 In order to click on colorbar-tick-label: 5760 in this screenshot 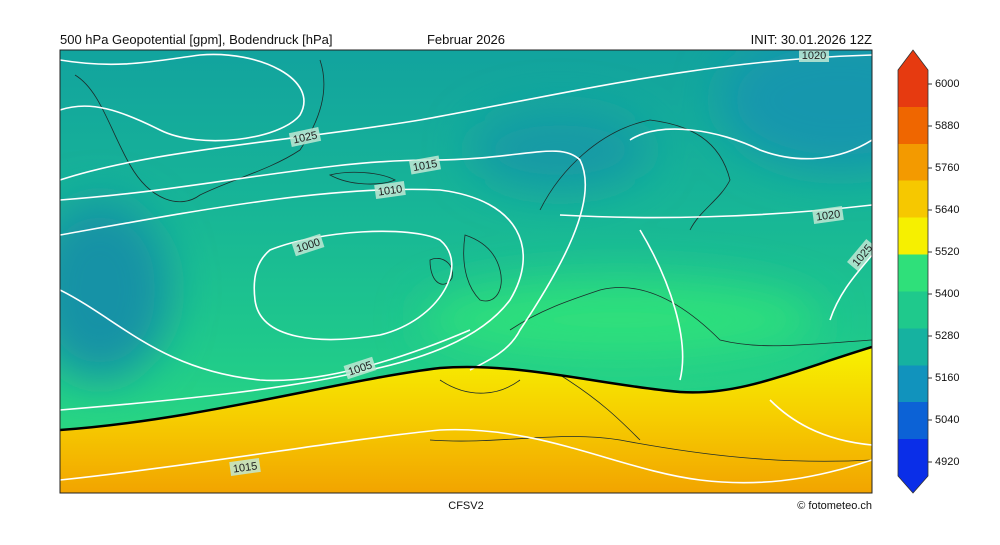, I will do `click(947, 168)`.